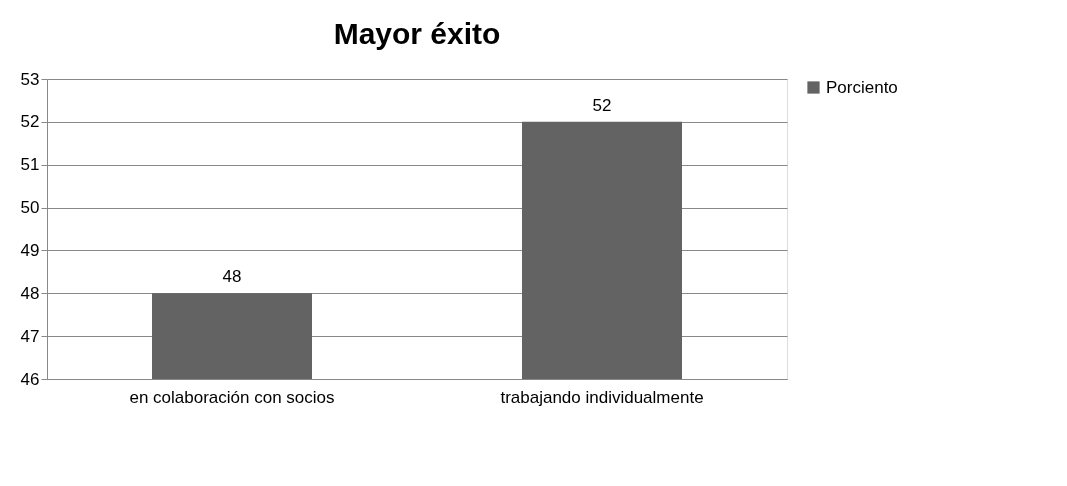 This screenshot has width=1067, height=486. Describe the element at coordinates (30, 165) in the screenshot. I see `y-tick-label: 51` at that location.